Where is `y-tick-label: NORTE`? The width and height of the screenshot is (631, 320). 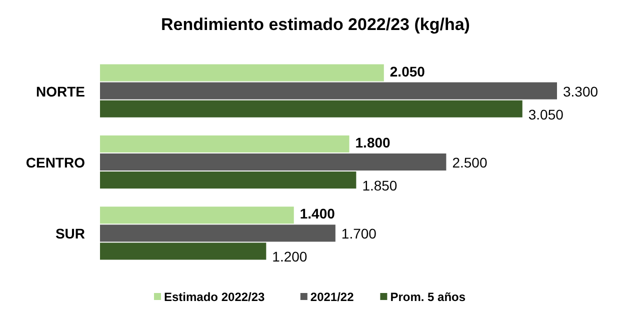 y-tick-label: NORTE is located at coordinates (60, 91).